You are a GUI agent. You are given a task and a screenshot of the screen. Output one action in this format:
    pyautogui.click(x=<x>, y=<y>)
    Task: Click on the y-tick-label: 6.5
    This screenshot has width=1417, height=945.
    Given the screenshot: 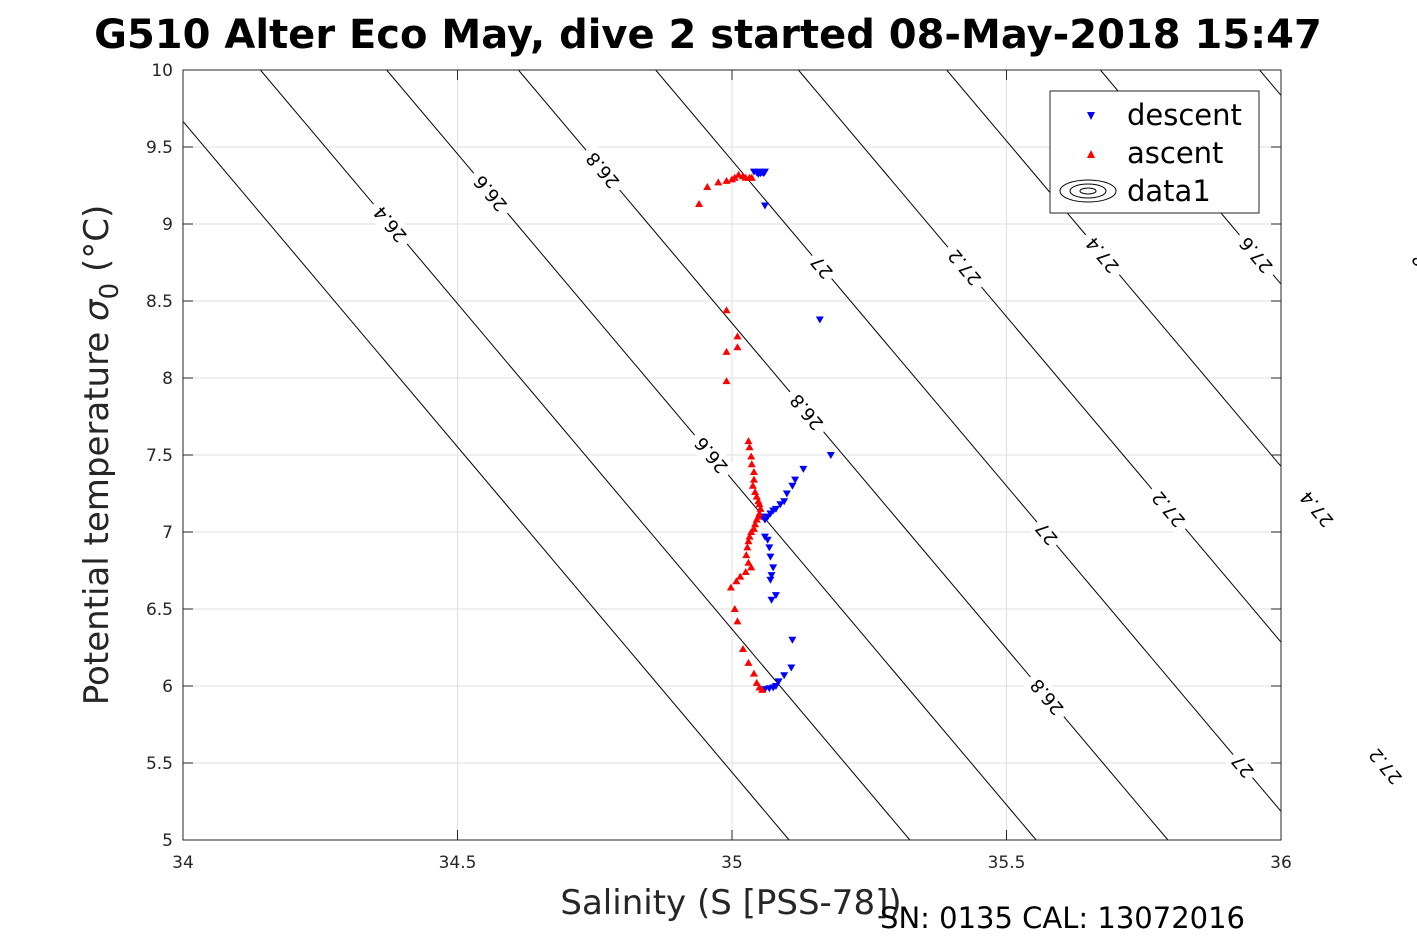 What is the action you would take?
    pyautogui.click(x=159, y=610)
    